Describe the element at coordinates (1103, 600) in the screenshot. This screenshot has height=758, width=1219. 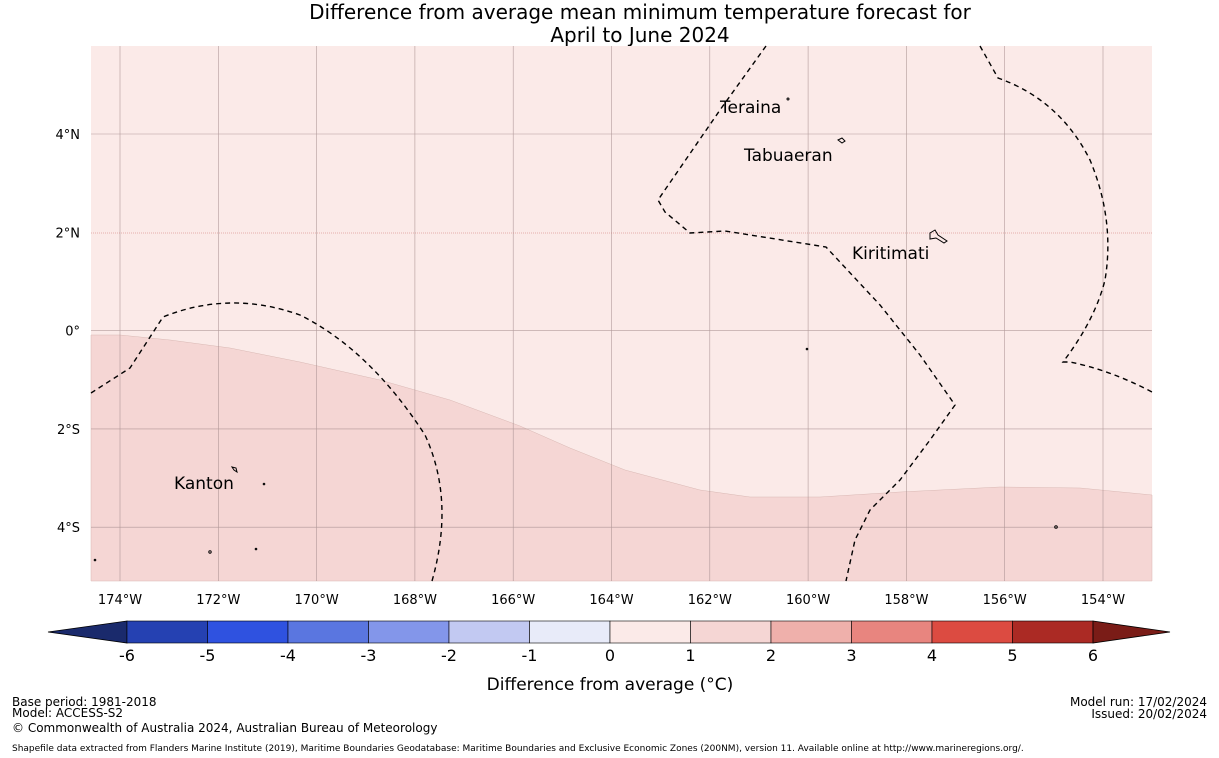
I see `longitude-label: 154°W` at that location.